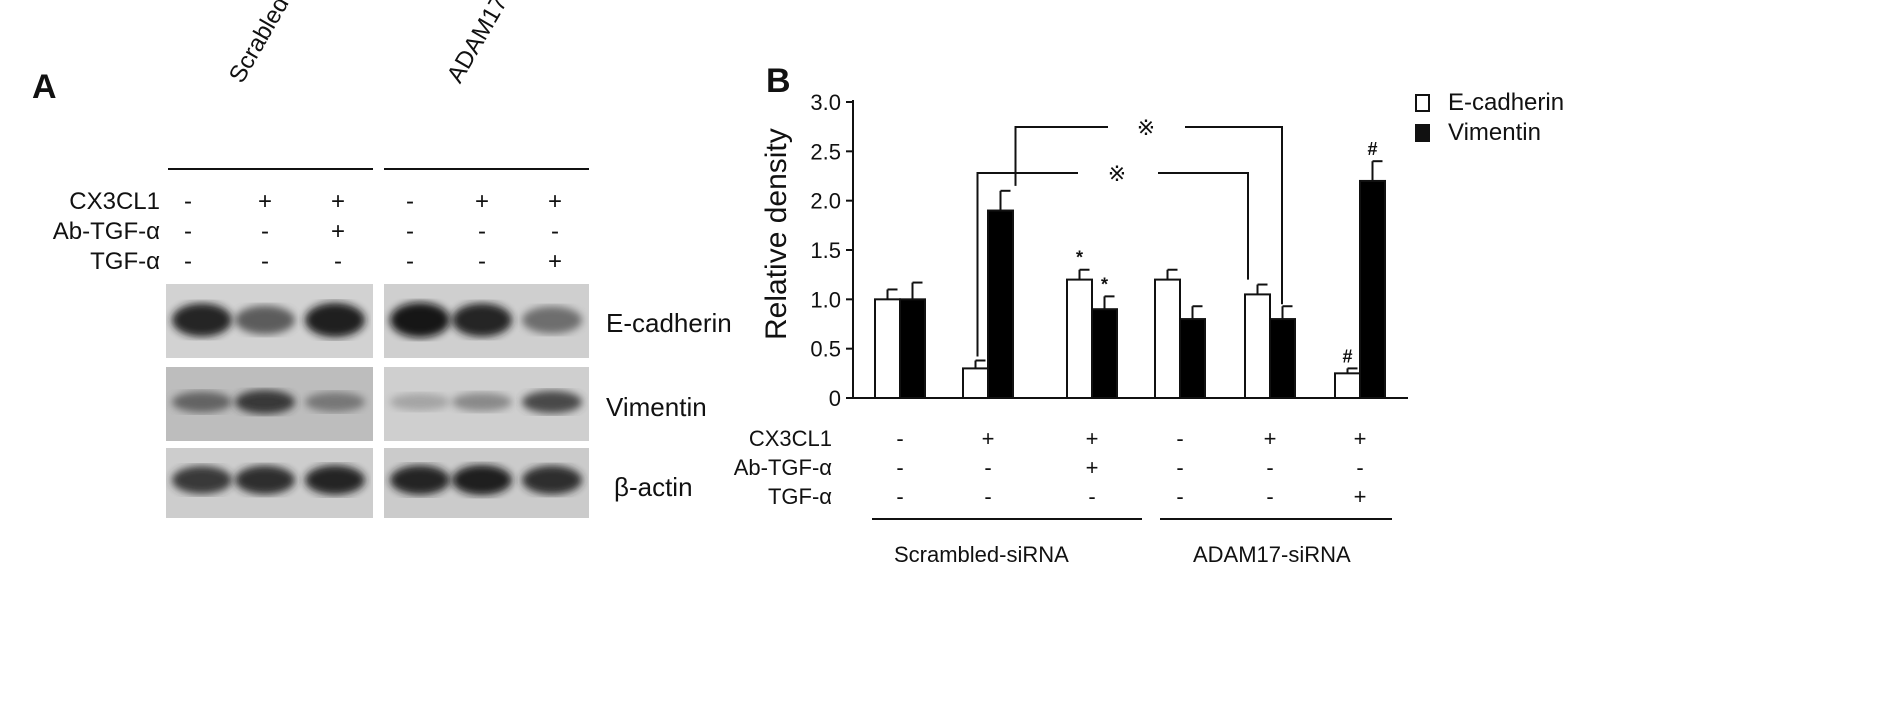 The height and width of the screenshot is (702, 1890). Describe the element at coordinates (825, 102) in the screenshot. I see `y-tick-label: 3.0` at that location.